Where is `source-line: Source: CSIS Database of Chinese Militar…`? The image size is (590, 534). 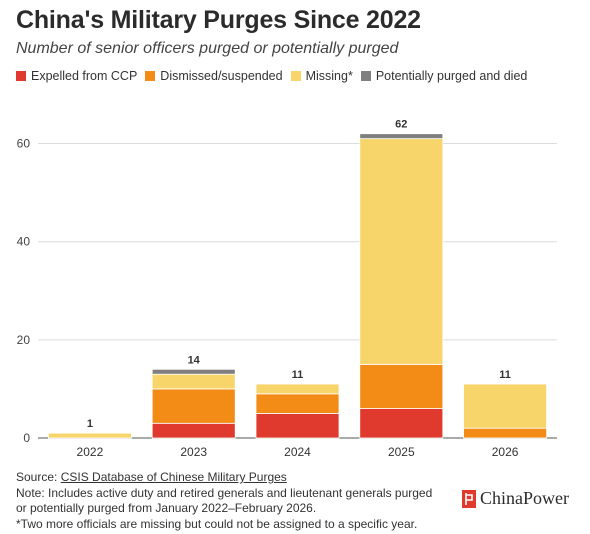 source-line: Source: CSIS Database of Chinese Militar… is located at coordinates (224, 478).